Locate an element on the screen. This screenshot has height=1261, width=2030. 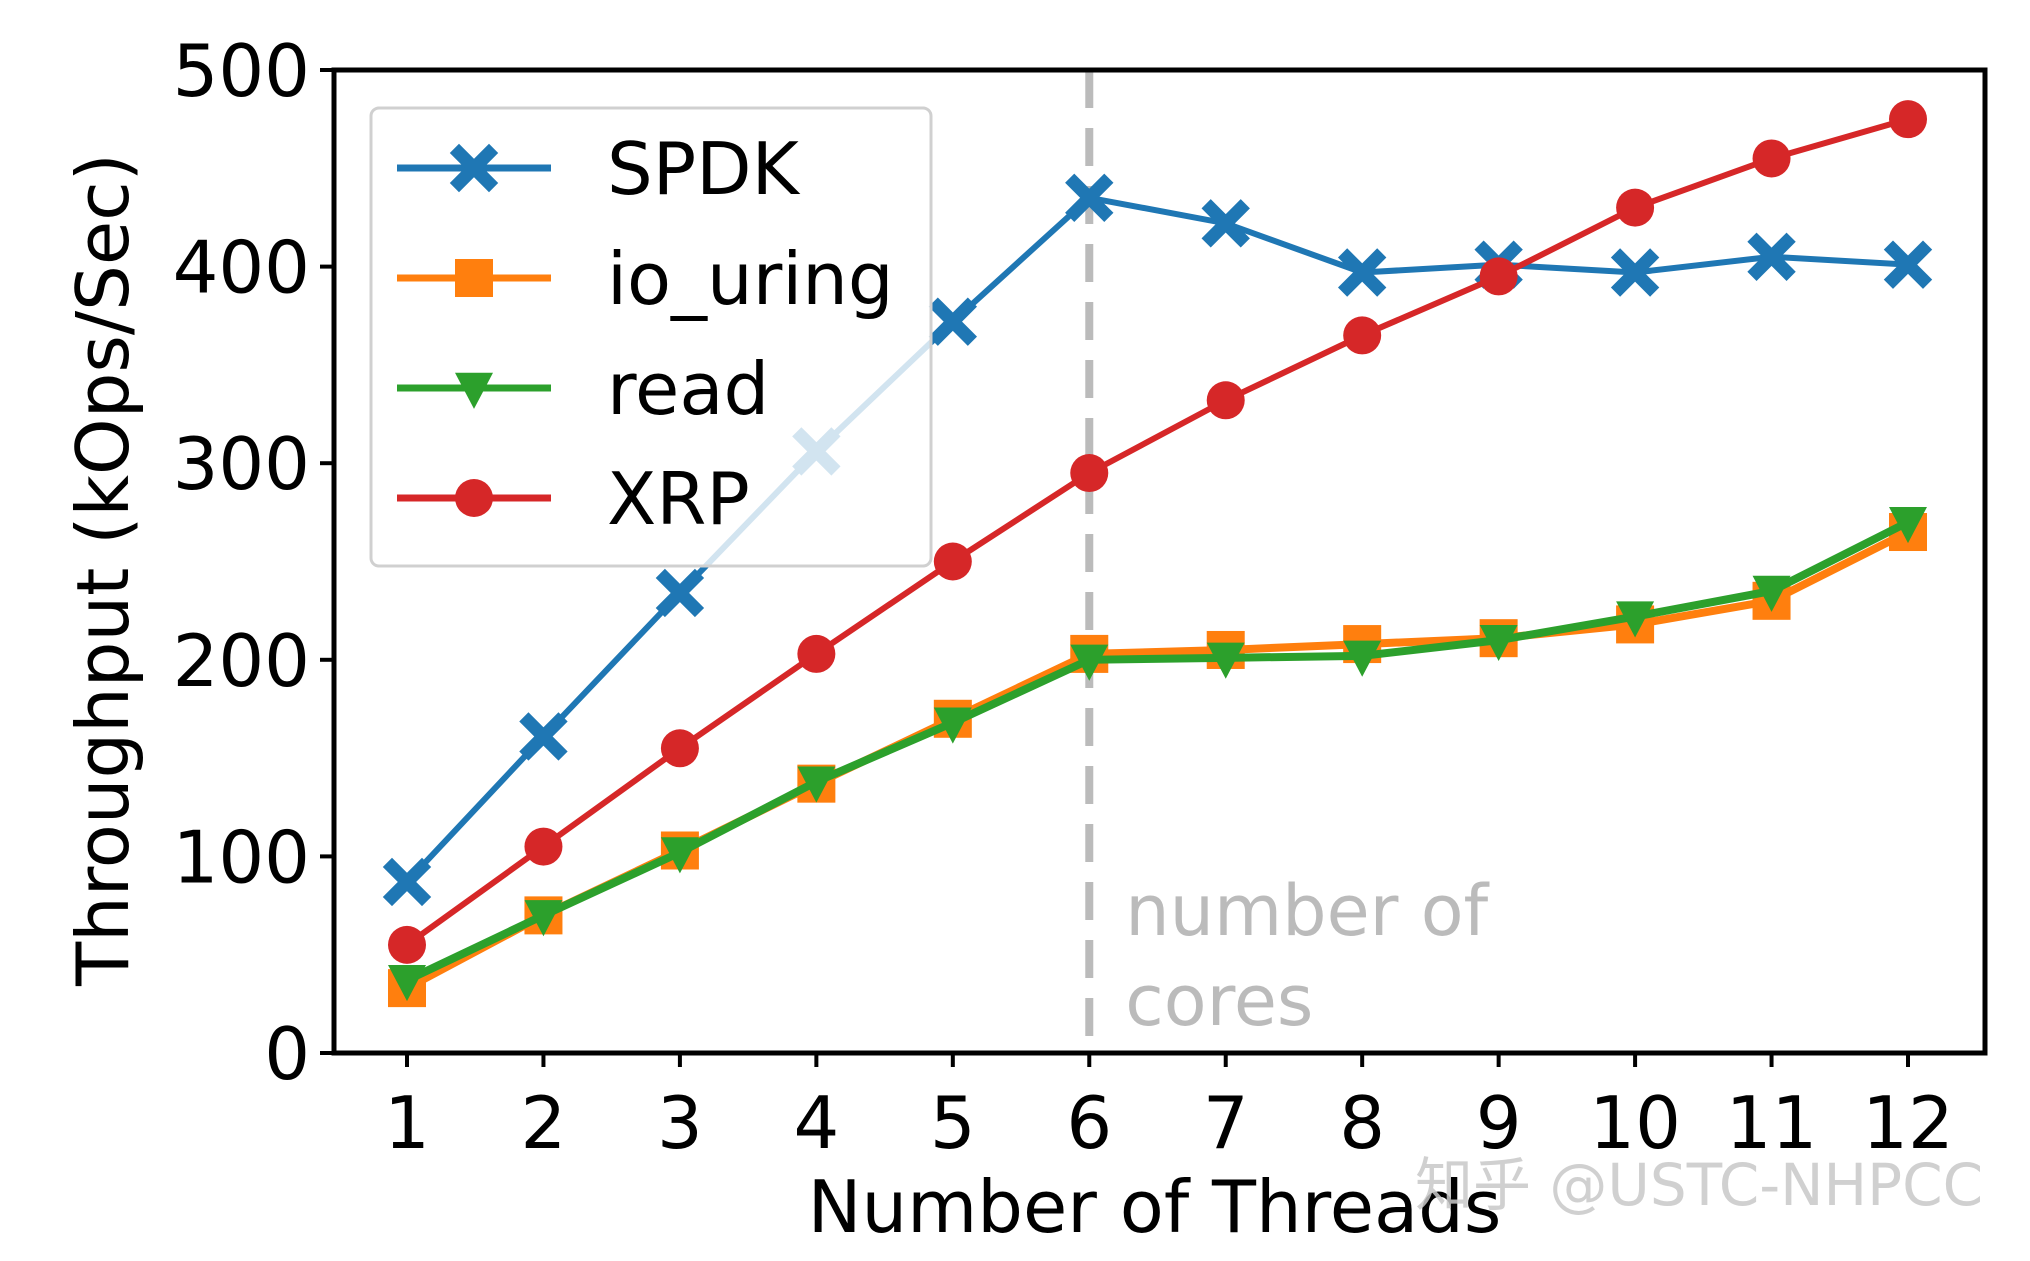
data-point-SPDK-7-stroke is located at coordinates (1225, 223).